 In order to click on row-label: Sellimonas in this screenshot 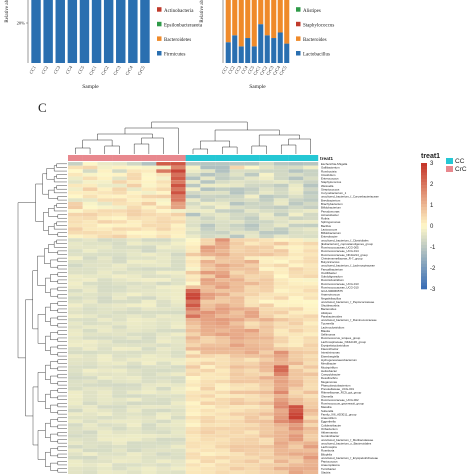, I will do `click(328, 335)`.